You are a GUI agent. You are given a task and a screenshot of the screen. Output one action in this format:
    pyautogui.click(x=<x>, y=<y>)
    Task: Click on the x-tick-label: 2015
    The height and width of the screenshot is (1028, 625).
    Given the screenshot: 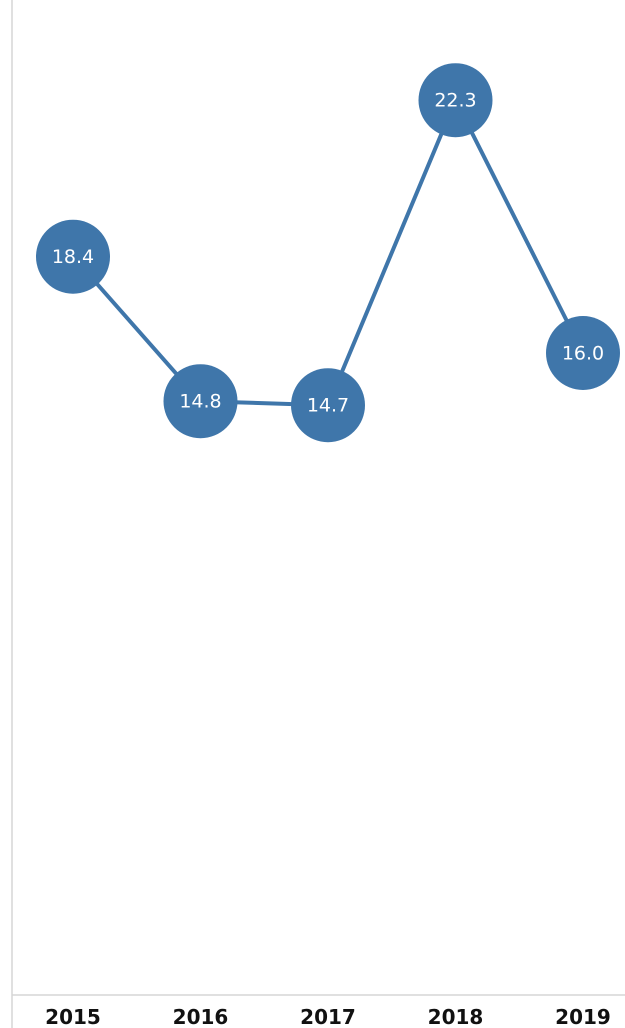 What is the action you would take?
    pyautogui.click(x=73, y=1016)
    